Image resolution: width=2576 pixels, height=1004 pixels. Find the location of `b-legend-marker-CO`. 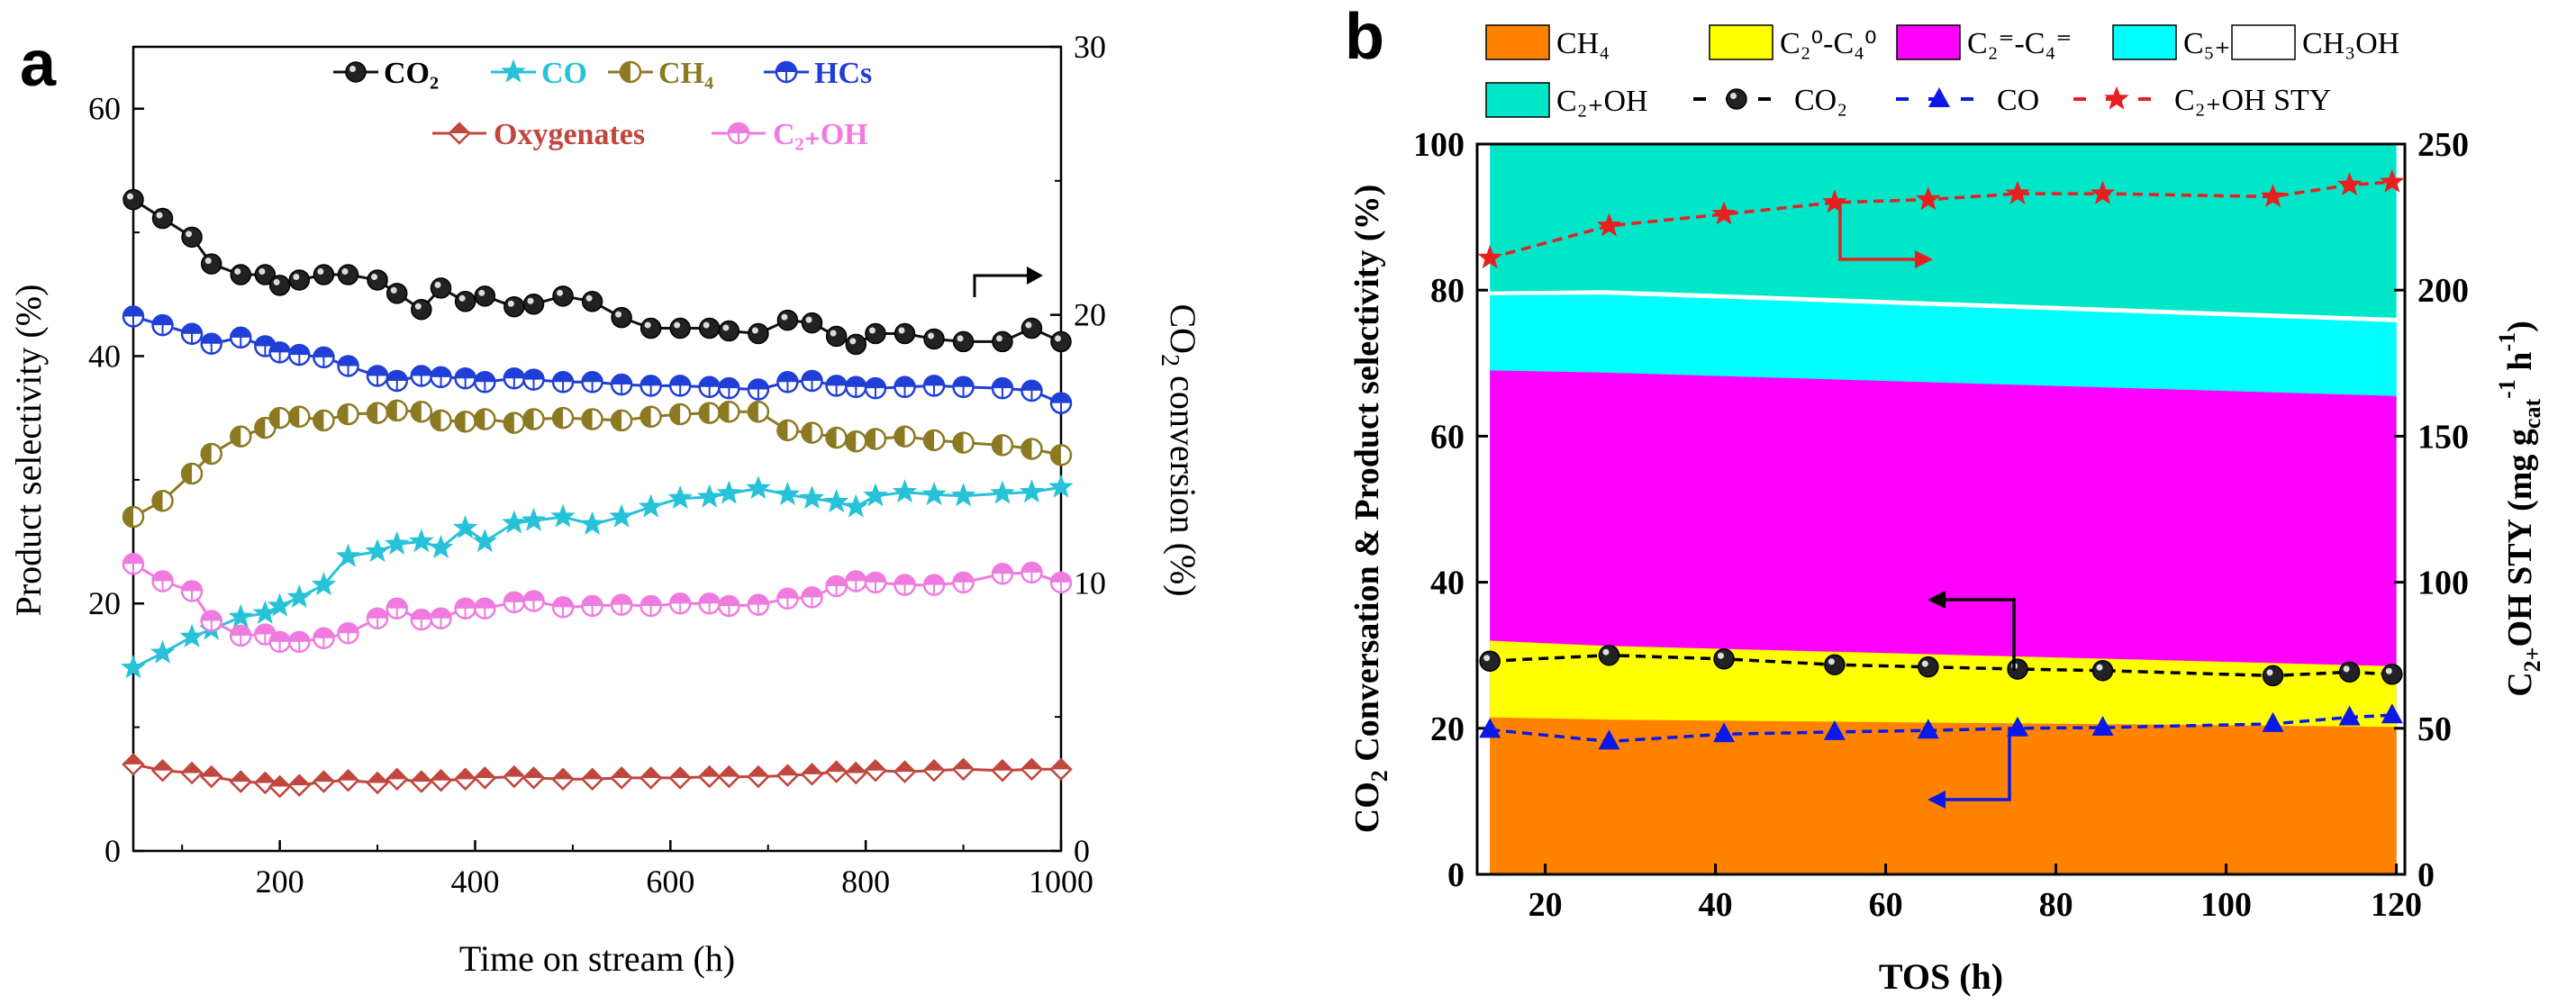

b-legend-marker-CO is located at coordinates (1939, 97).